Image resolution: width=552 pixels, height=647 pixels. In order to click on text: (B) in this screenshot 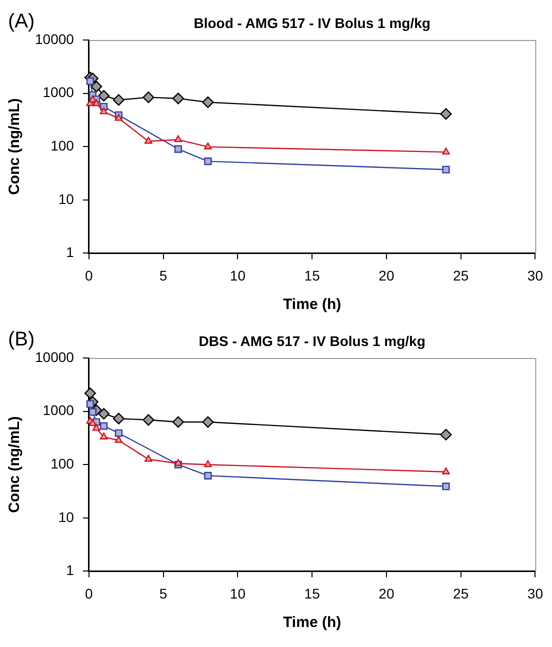, I will do `click(21, 339)`.